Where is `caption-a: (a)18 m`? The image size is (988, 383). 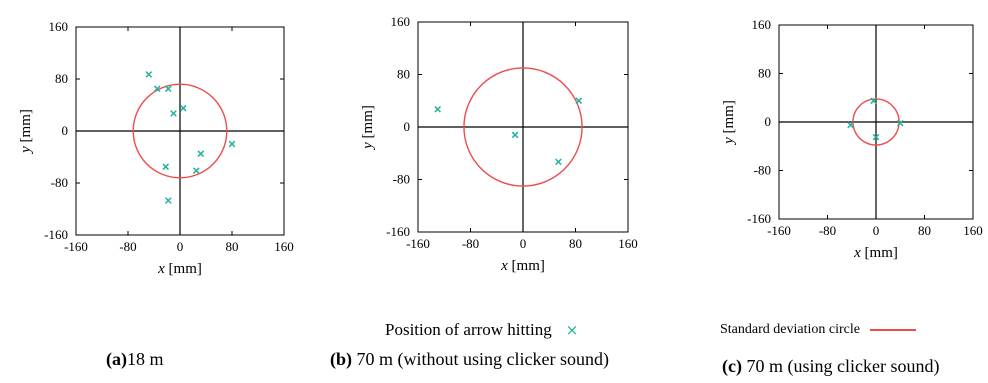 caption-a: (a)18 m is located at coordinates (135, 359).